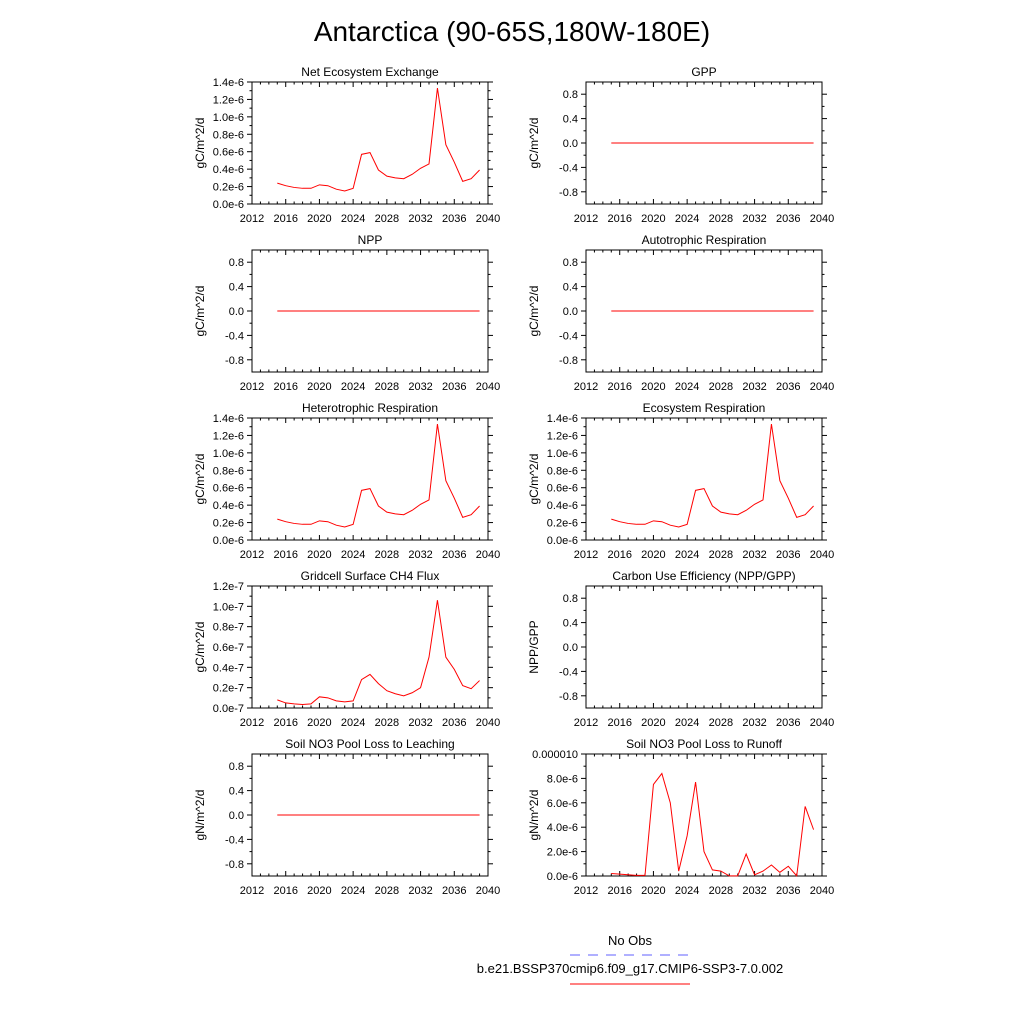  Describe the element at coordinates (236, 792) in the screenshot. I see `y-tick-label: 0.4` at that location.